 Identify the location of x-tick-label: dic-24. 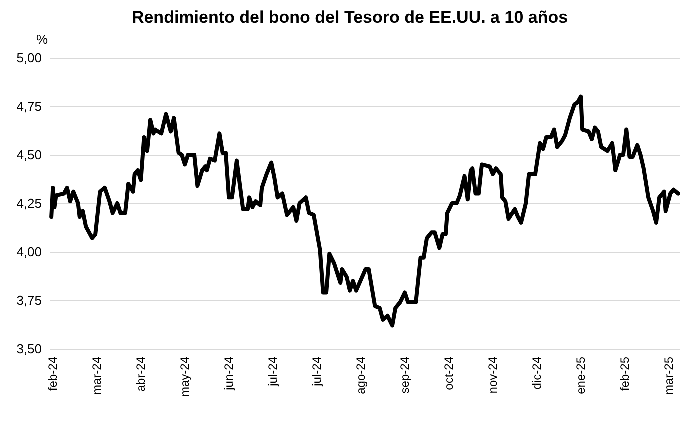
(537, 373).